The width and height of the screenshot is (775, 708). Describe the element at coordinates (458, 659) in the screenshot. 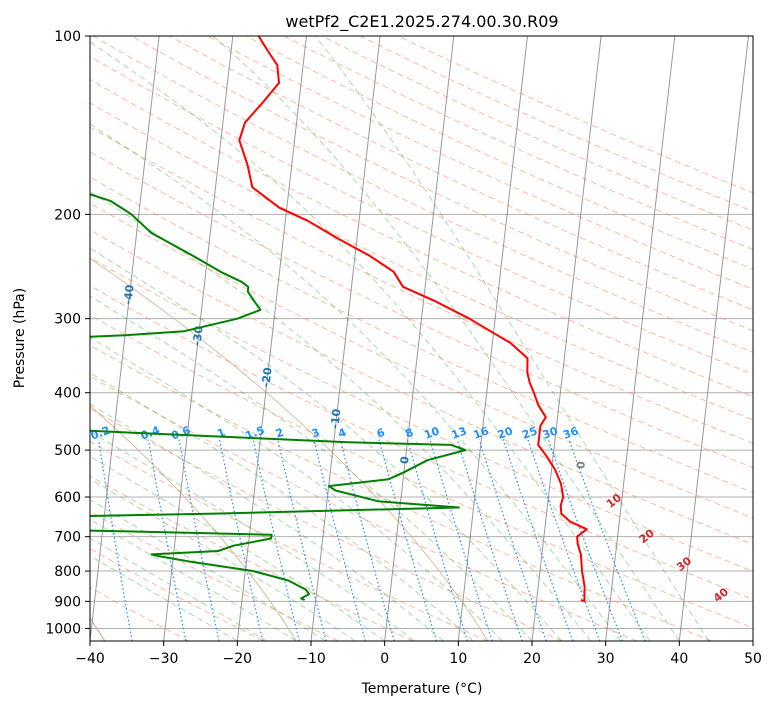

I see `x-tick-label: 10` at that location.